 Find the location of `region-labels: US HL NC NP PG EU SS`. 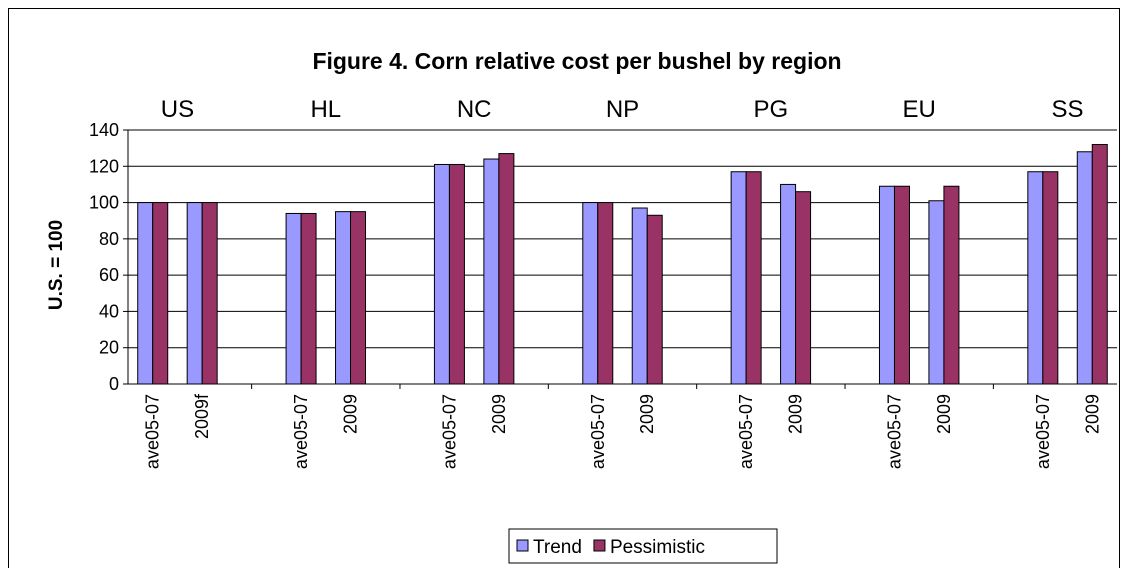

region-labels: US HL NC NP PG EU SS is located at coordinates (622, 109).